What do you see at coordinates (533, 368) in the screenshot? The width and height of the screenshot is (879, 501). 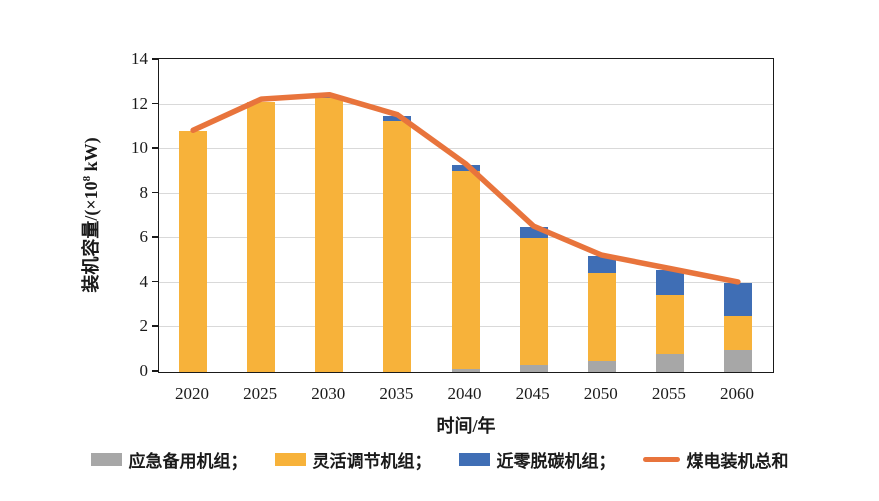 I see `bar-2045-应急备用机组` at bounding box center [533, 368].